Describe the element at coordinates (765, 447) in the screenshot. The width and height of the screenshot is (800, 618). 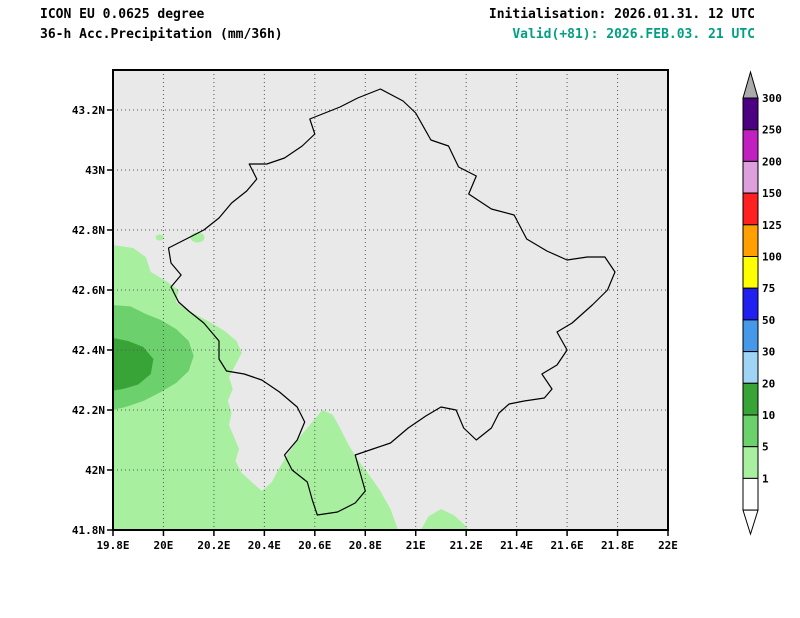
I see `legend-label: 5` at that location.